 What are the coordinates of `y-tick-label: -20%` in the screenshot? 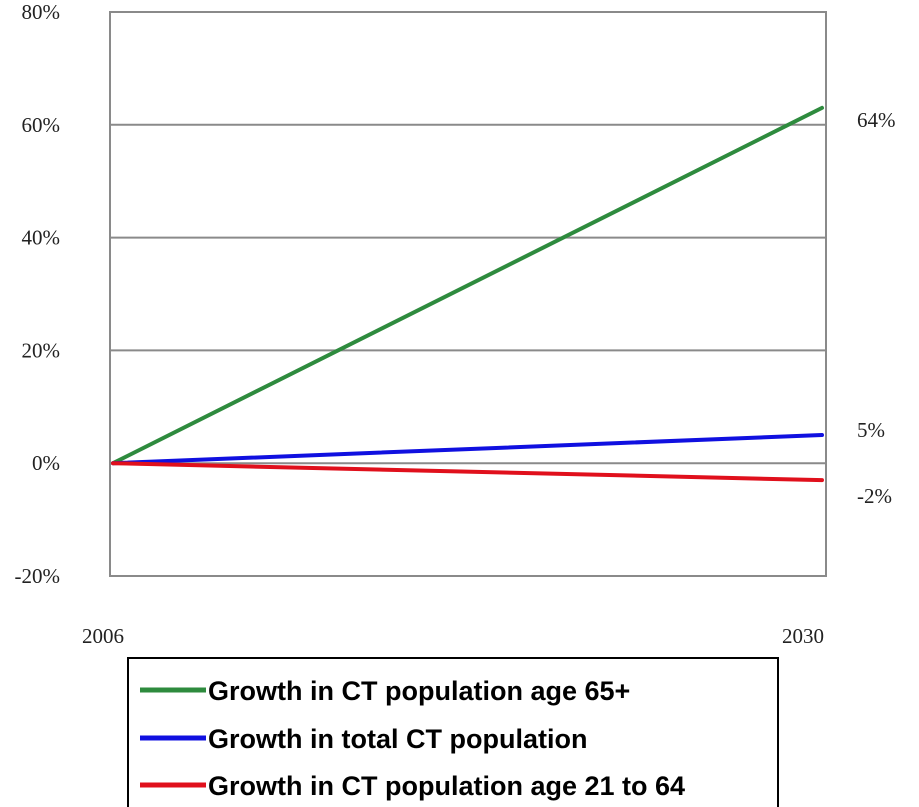 It's located at (38, 576).